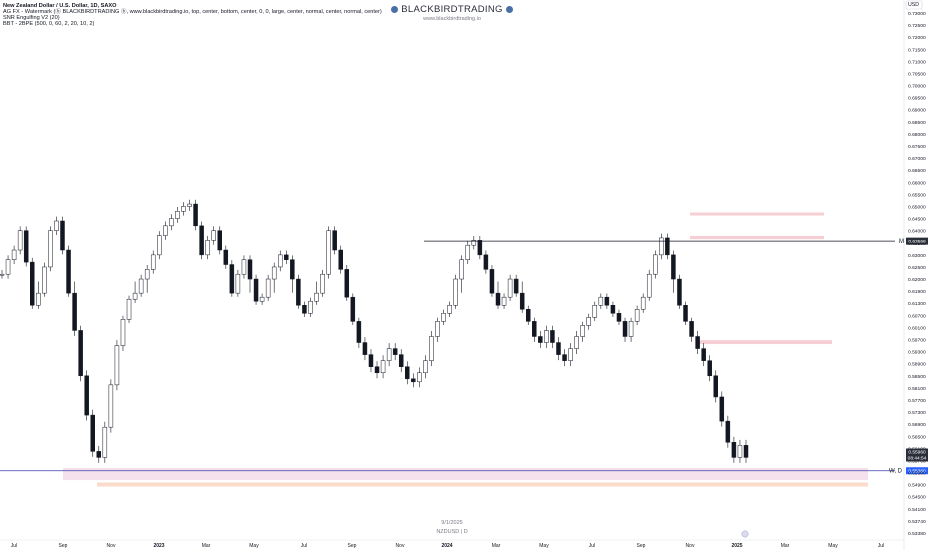  Describe the element at coordinates (917, 14) in the screenshot. I see `y-tick-label: 0.73000` at that location.